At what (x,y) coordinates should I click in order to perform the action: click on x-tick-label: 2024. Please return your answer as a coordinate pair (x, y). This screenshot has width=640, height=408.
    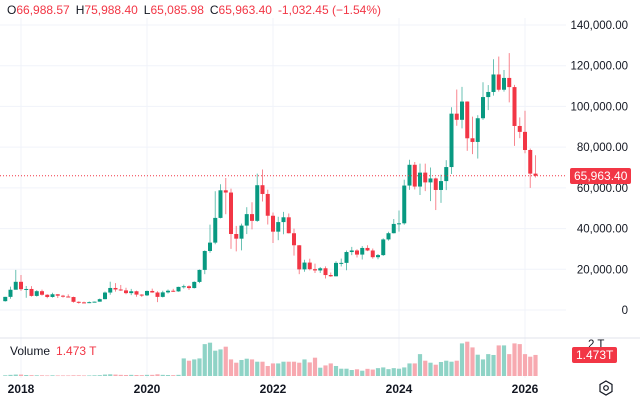
    Looking at the image, I should click on (399, 389).